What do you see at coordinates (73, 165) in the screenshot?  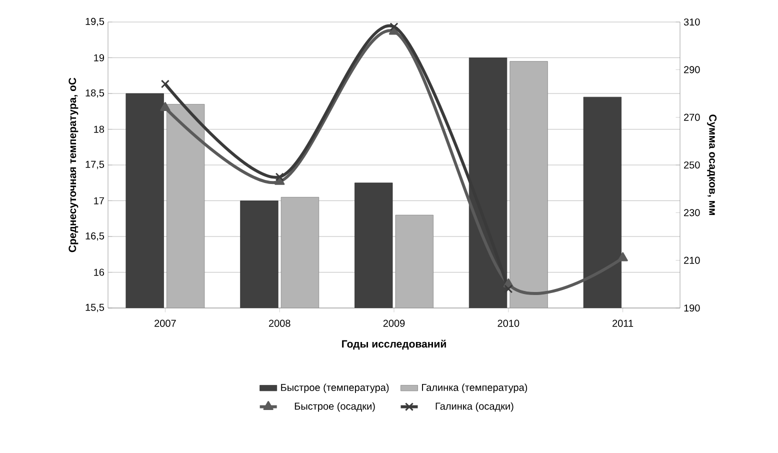 I see `y-axis-title: Среднесуточная температура, оС` at bounding box center [73, 165].